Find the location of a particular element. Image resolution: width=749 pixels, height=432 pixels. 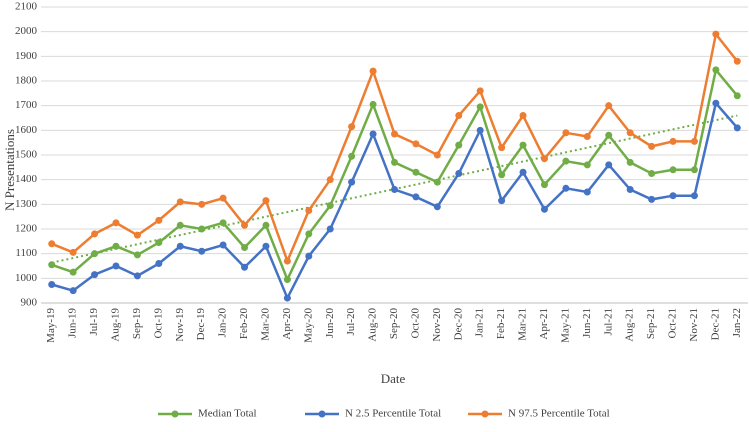

x-tick-label: May-20 is located at coordinates (308, 325).